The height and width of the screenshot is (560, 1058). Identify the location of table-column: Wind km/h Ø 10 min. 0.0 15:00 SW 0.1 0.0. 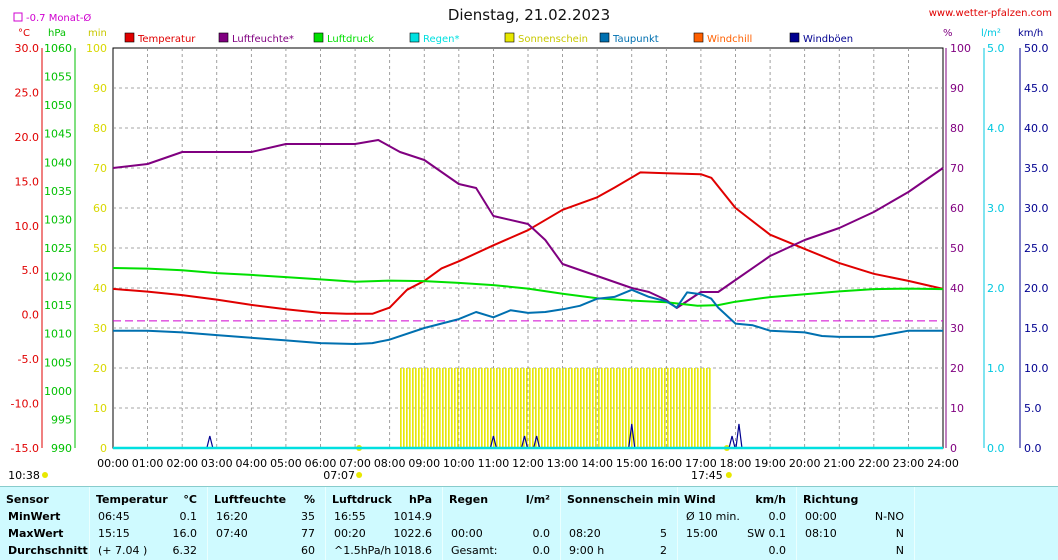
(737, 523).